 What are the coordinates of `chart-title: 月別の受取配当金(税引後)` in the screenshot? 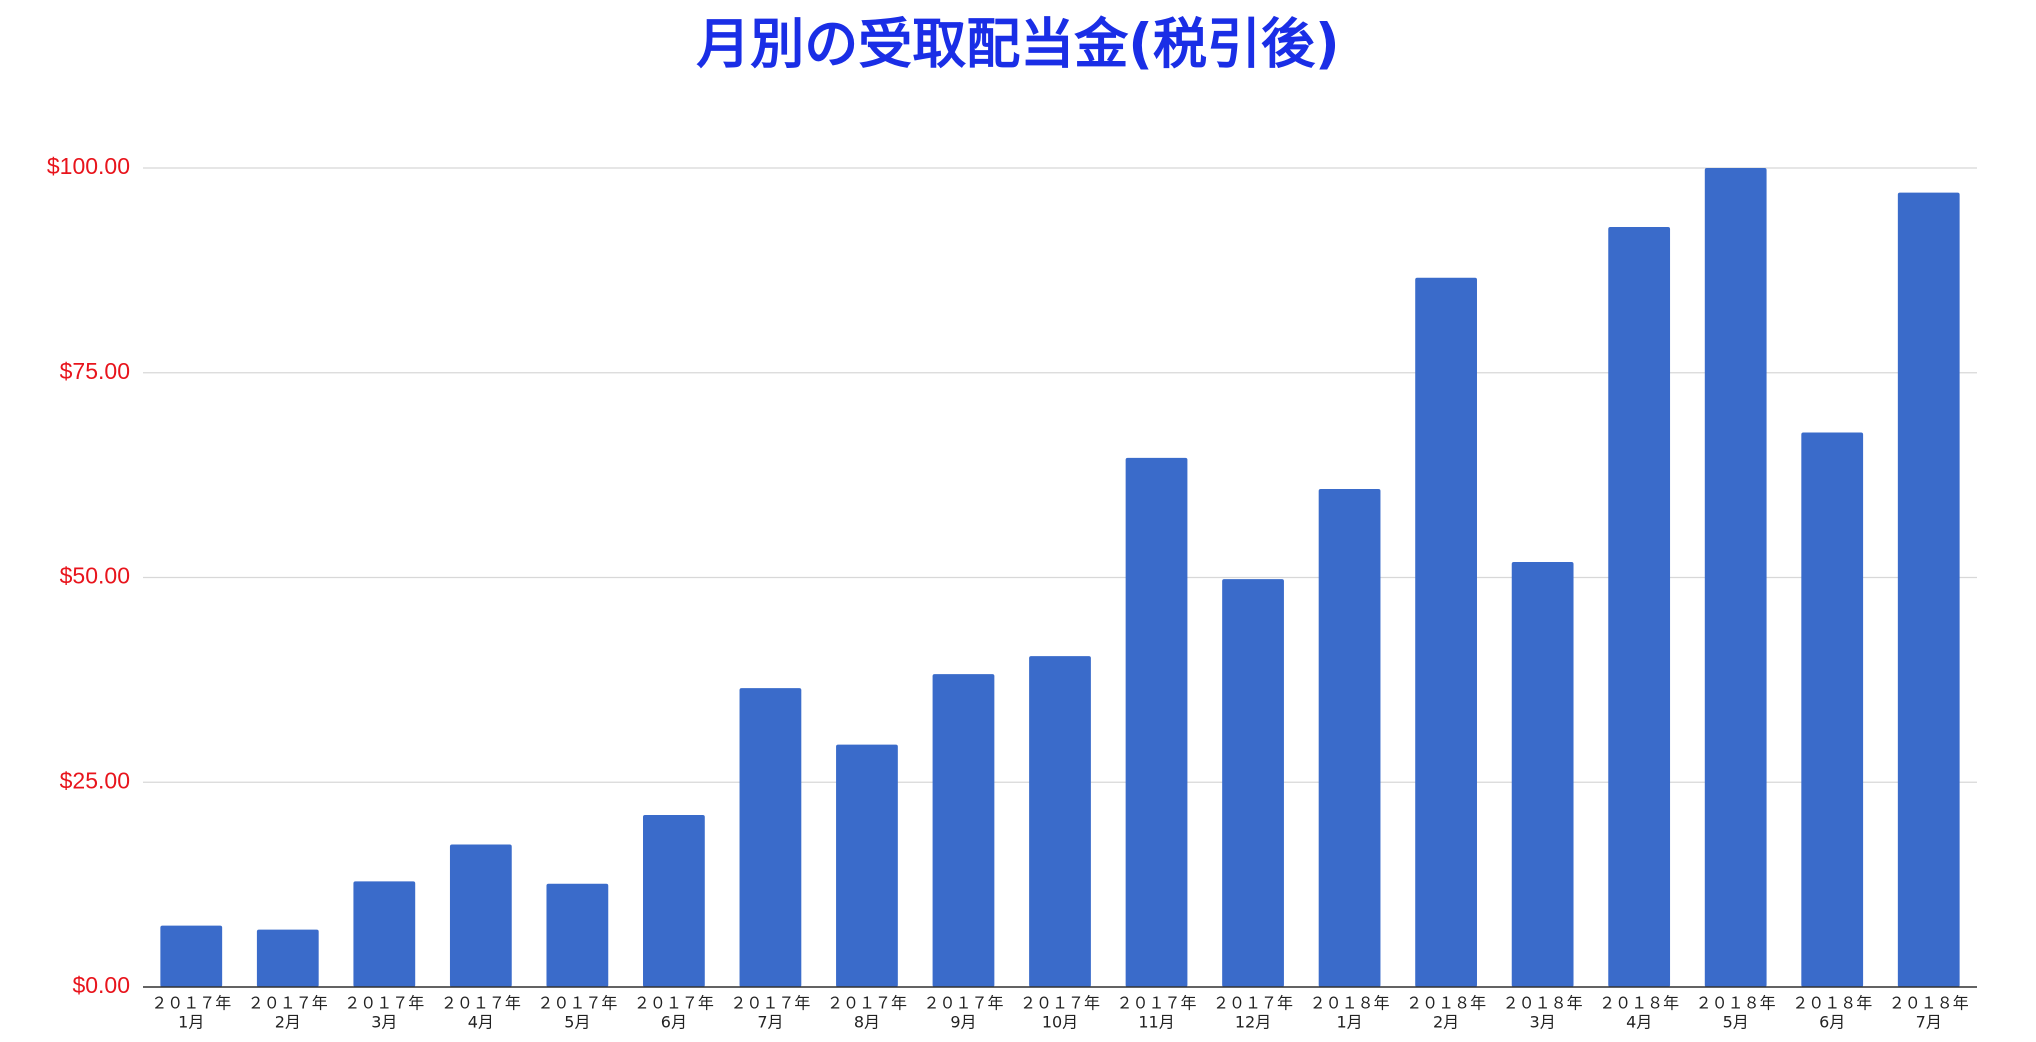 It's located at (1017, 44).